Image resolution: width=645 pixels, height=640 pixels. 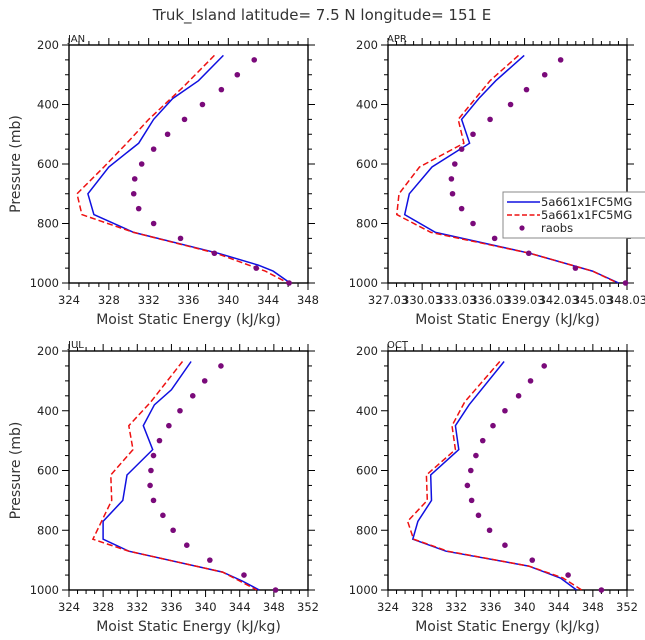 What do you see at coordinates (586, 202) in the screenshot?
I see `legend-entry-label: 5a661x1FC5MG` at bounding box center [586, 202].